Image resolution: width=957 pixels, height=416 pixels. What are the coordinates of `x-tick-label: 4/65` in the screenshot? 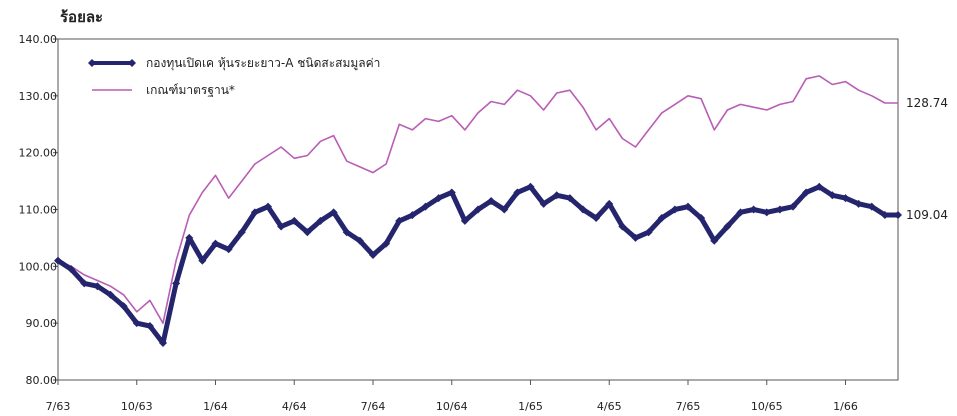 It's located at (609, 406).